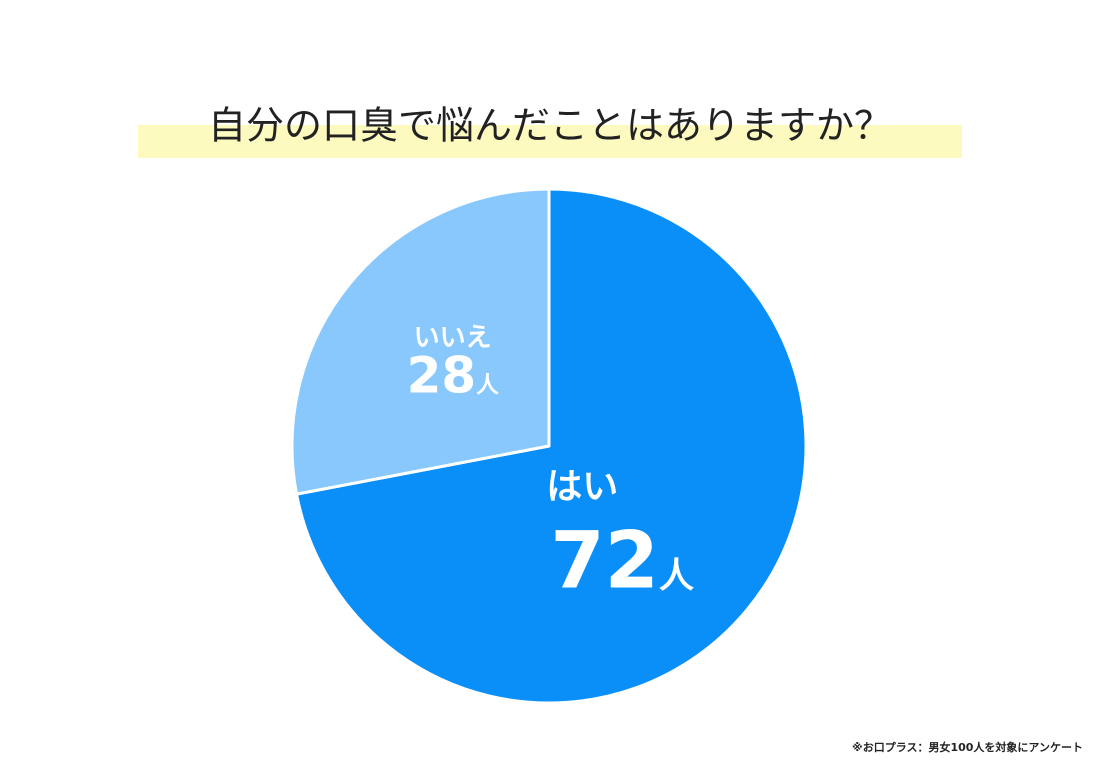 This screenshot has height=768, width=1100. I want to click on value-label: 28人, so click(453, 375).